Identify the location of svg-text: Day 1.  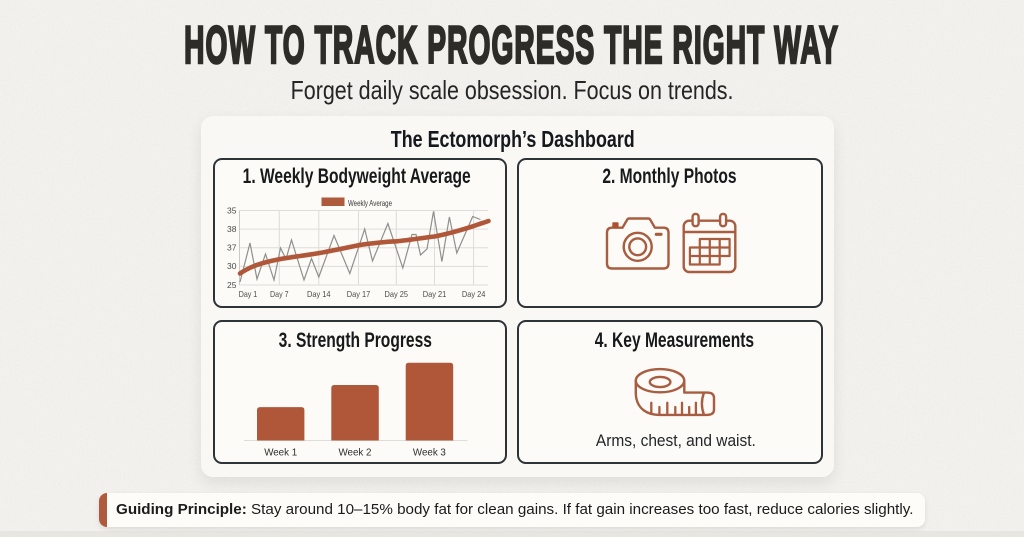
(248, 294).